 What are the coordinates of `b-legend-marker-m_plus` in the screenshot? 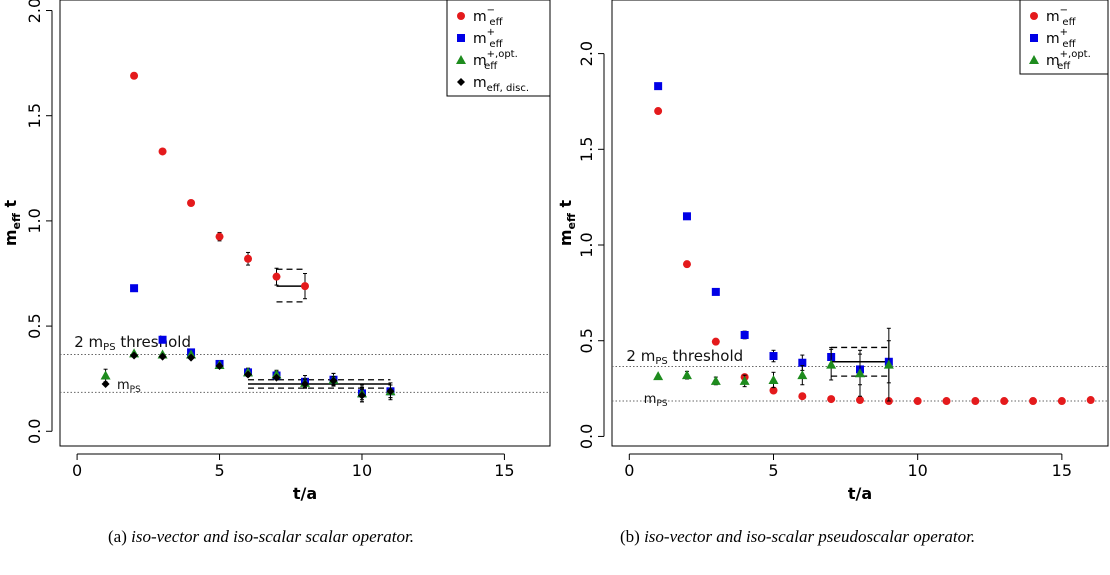 It's located at (1034, 38).